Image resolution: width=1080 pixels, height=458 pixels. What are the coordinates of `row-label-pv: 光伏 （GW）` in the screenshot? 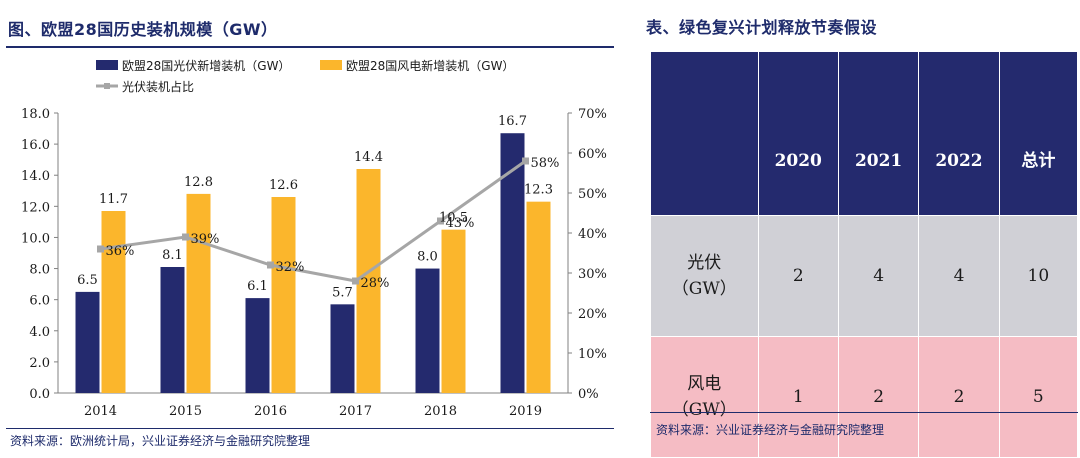 It's located at (704, 276).